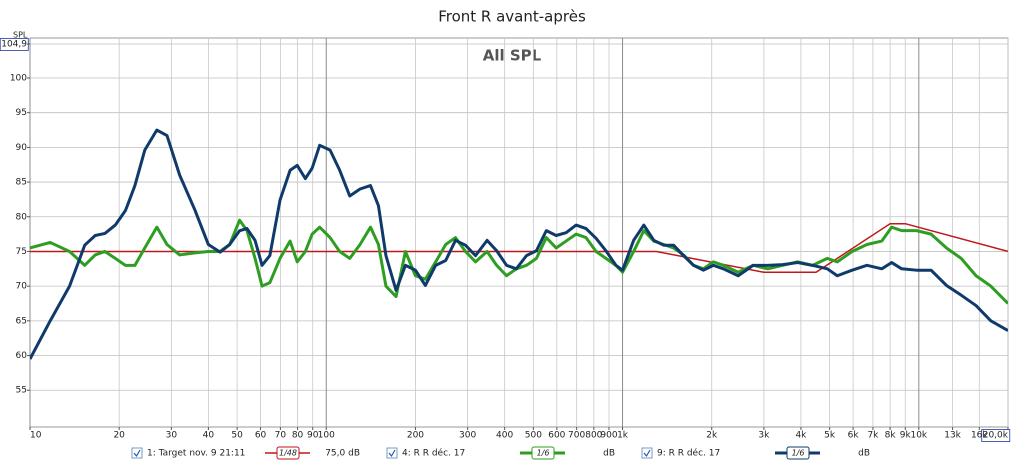  What do you see at coordinates (21, 183) in the screenshot?
I see `y-tick-label: 85` at bounding box center [21, 183].